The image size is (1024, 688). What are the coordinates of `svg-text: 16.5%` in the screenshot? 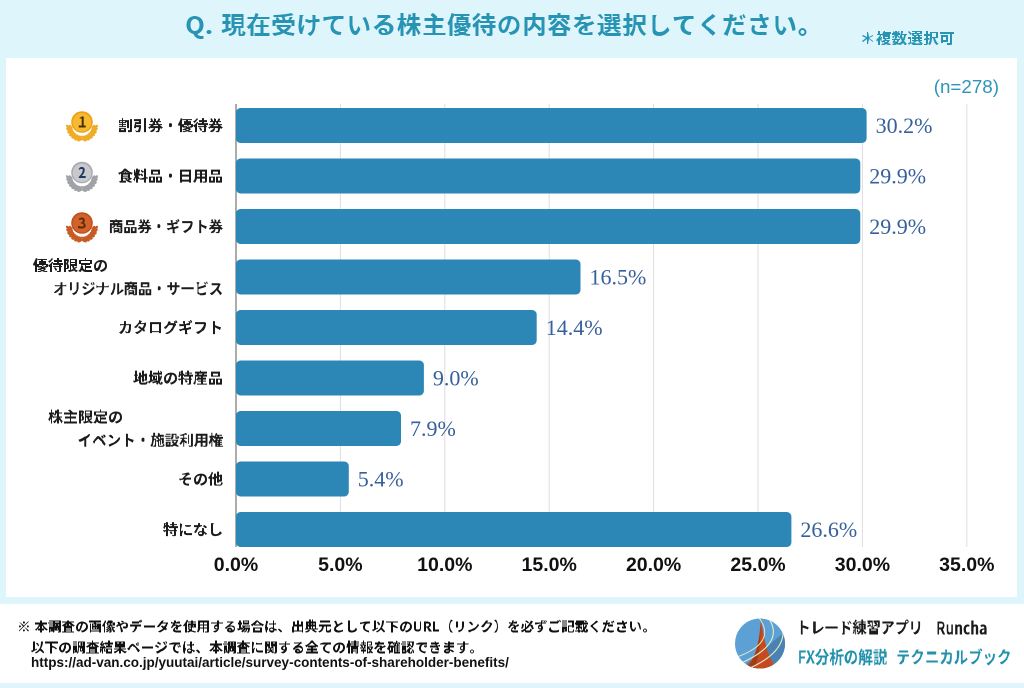 It's located at (618, 276).